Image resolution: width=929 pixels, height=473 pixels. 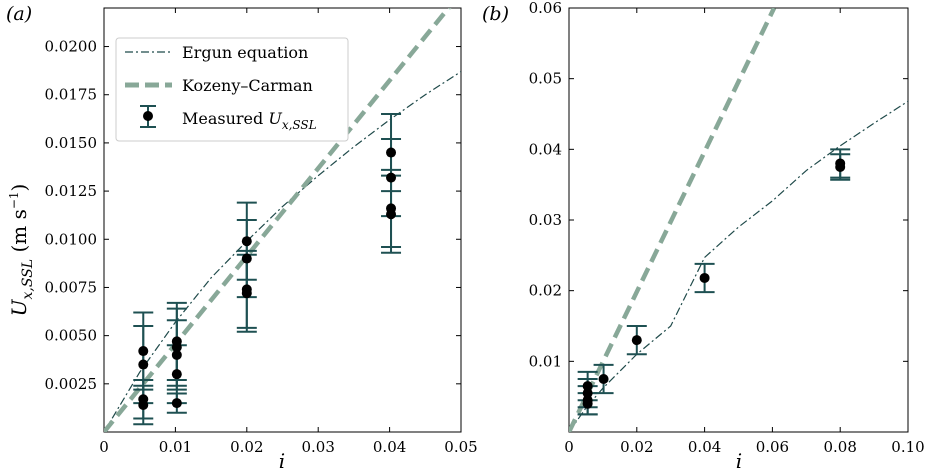 What do you see at coordinates (545, 149) in the screenshot?
I see `y-tick-label: 0.04` at bounding box center [545, 149].